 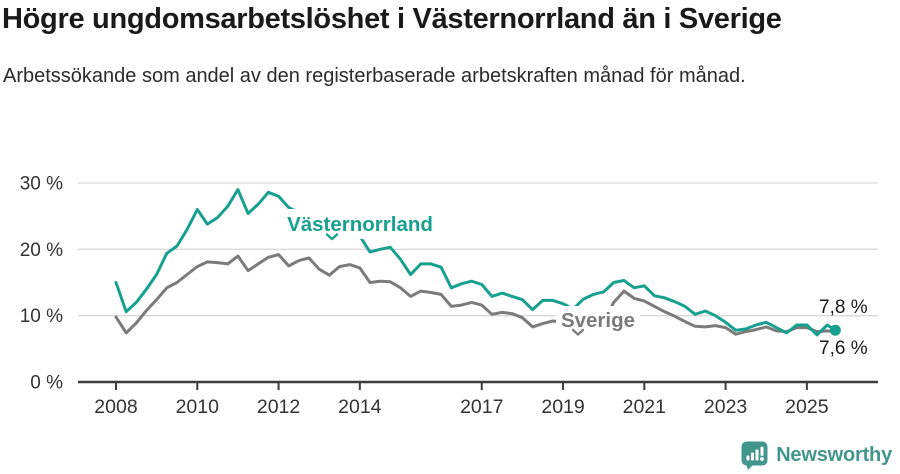 I want to click on series-label-västernorrland: Västernorrland, so click(x=360, y=224).